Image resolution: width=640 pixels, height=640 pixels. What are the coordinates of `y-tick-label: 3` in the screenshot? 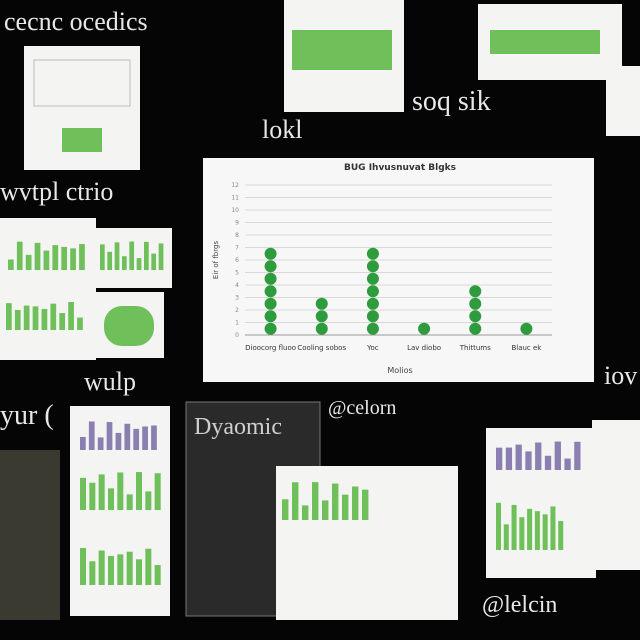 It's located at (237, 298).